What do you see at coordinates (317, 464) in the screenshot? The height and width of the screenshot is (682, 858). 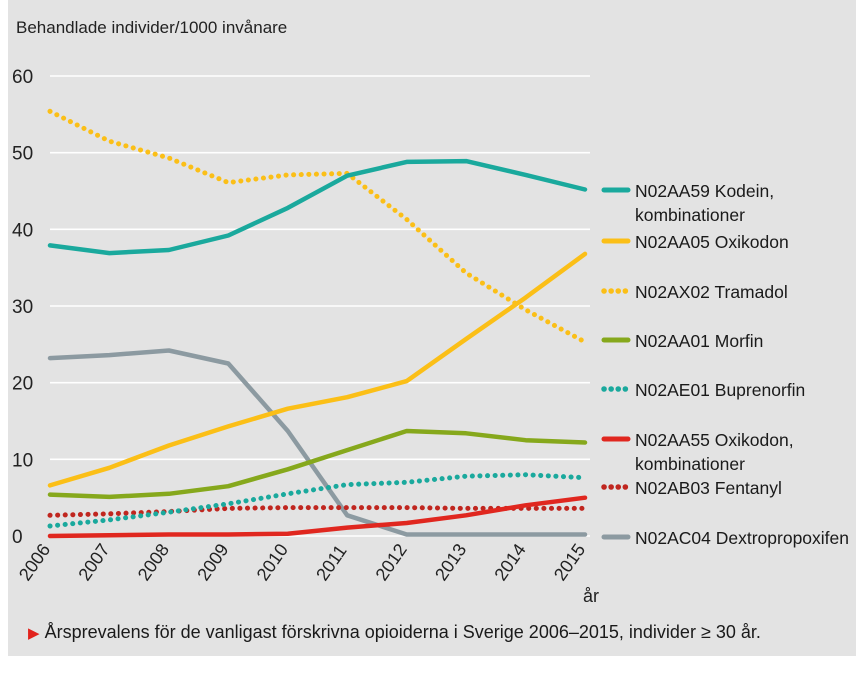 I see `series-line-n02aa01` at bounding box center [317, 464].